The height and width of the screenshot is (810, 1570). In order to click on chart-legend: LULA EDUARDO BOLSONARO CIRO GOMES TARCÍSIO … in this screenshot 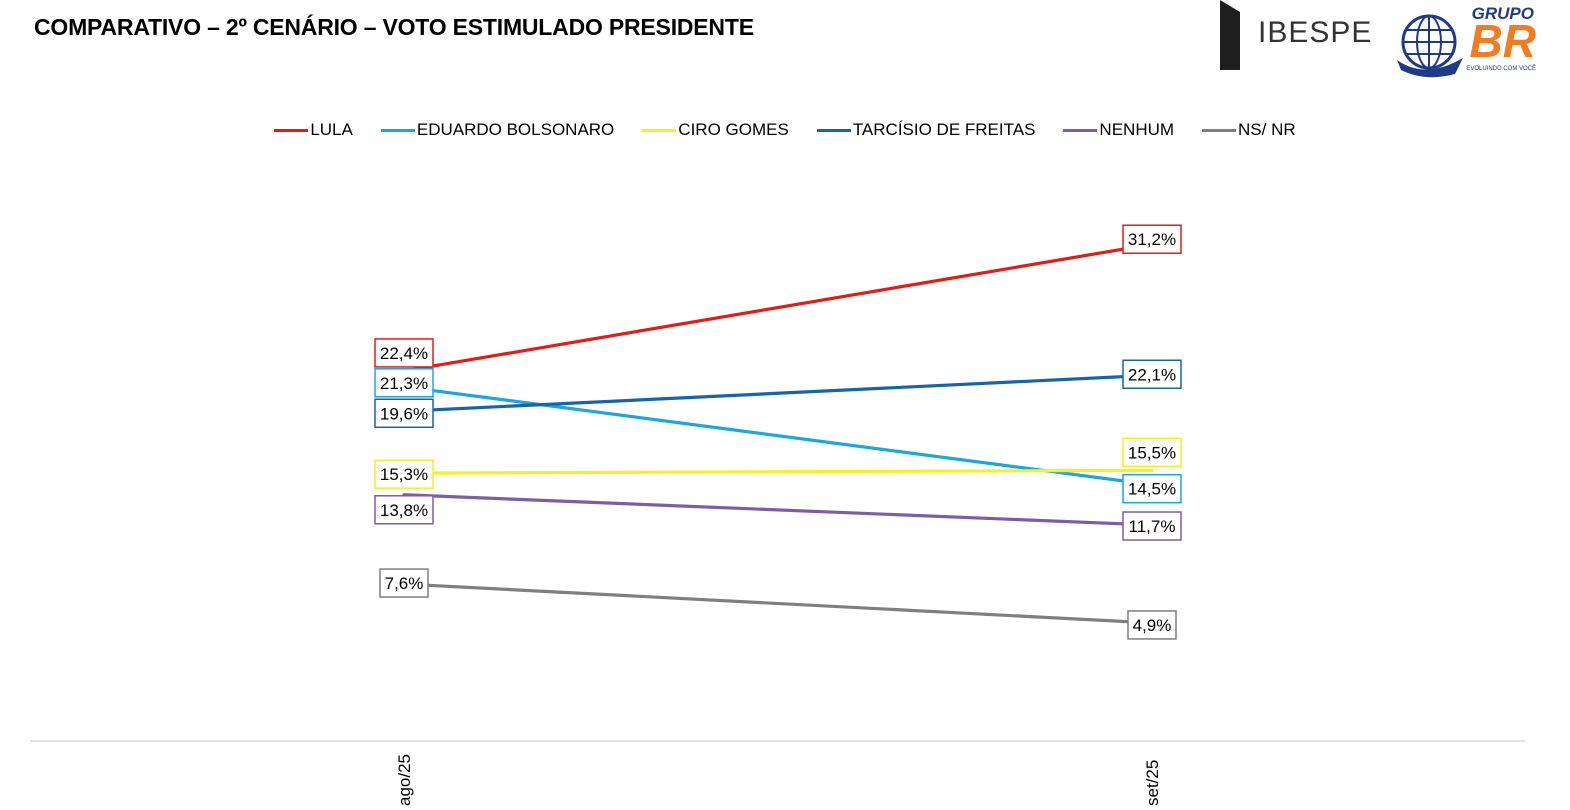, I will do `click(785, 130)`.